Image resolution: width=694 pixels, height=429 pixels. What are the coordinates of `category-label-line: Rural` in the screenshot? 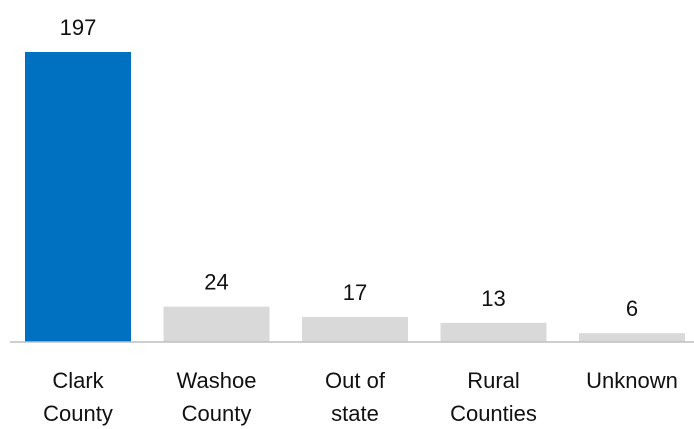 It's located at (493, 380).